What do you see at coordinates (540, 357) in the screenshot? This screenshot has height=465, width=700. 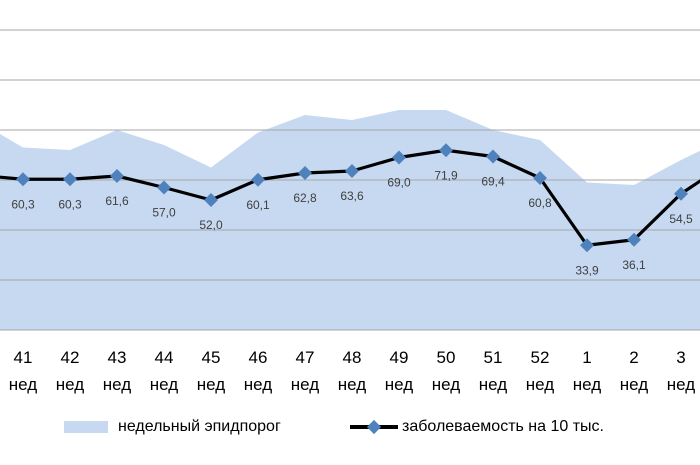 I see `x-tick-label: 52` at bounding box center [540, 357].